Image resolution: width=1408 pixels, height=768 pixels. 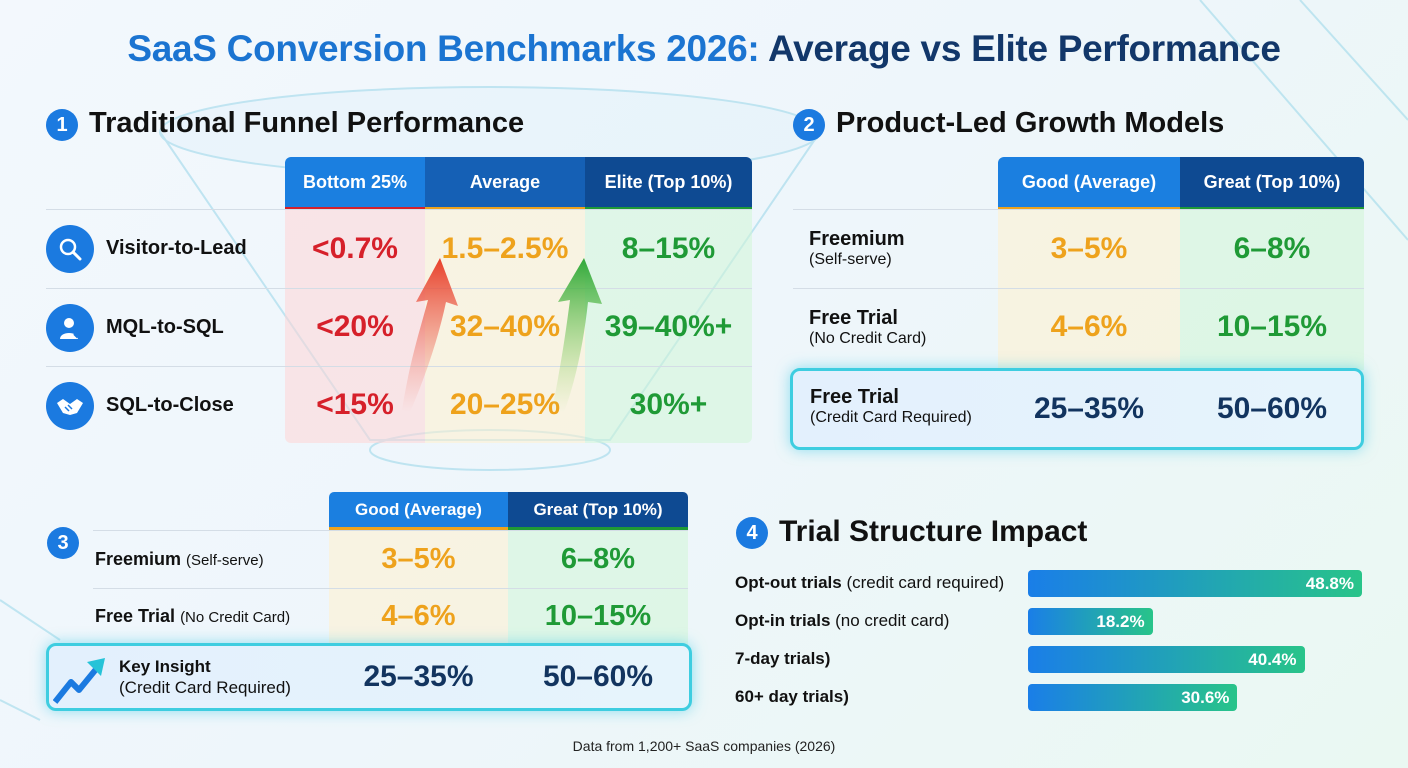 What do you see at coordinates (176, 248) in the screenshot?
I see `row-label-visitor-to-lead: Visitor-to-Lead` at bounding box center [176, 248].